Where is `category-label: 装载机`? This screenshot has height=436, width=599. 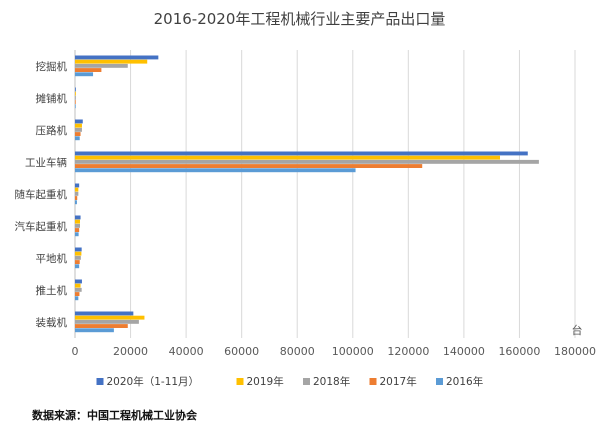 category-label: 装载机 is located at coordinates (52, 322).